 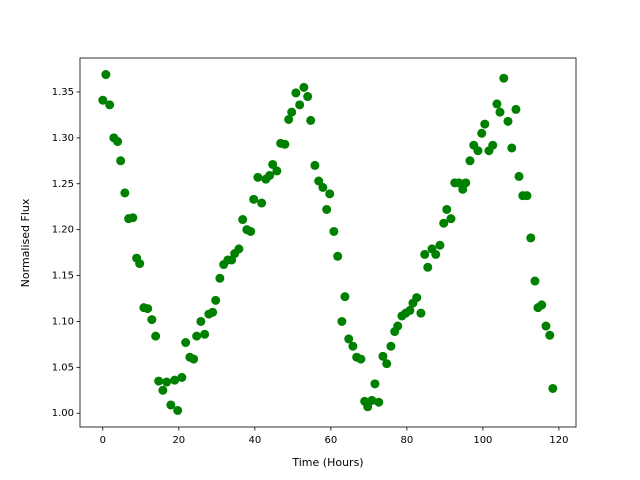 I want to click on y-tick-label: 1.10, so click(x=63, y=321).